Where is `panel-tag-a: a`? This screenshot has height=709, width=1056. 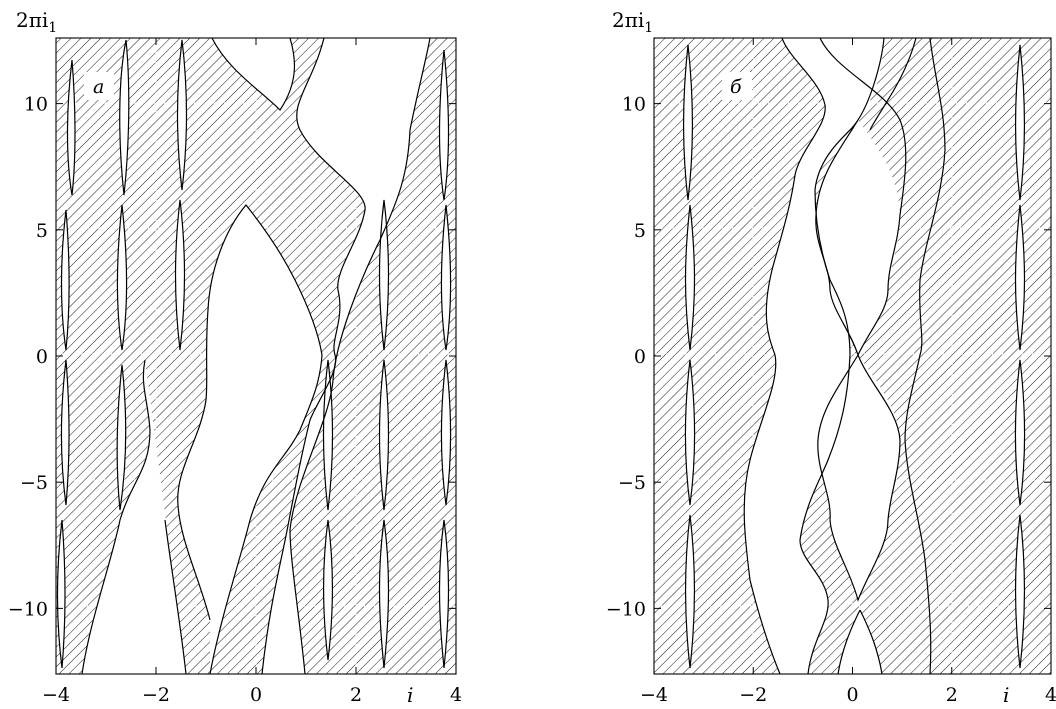 panel-tag-a: a is located at coordinates (98, 87).